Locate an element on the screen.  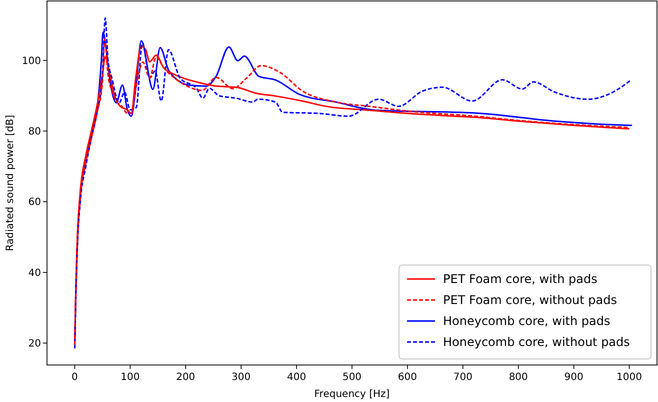
legend-label: Honeycomb core, without pads is located at coordinates (536, 342).